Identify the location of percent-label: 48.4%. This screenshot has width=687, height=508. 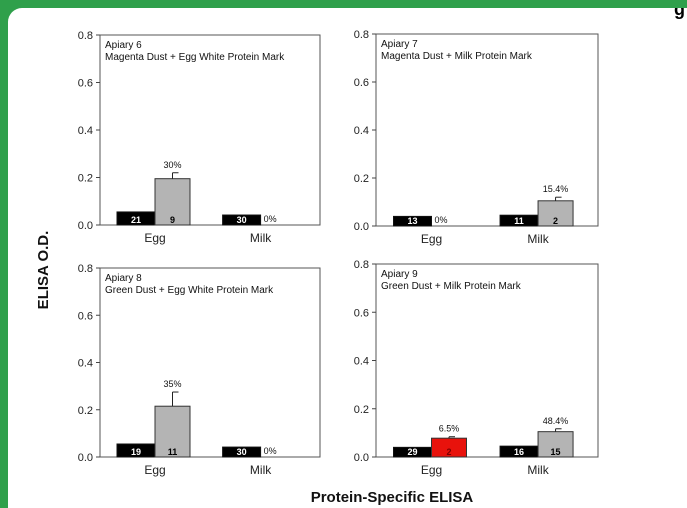
(556, 421).